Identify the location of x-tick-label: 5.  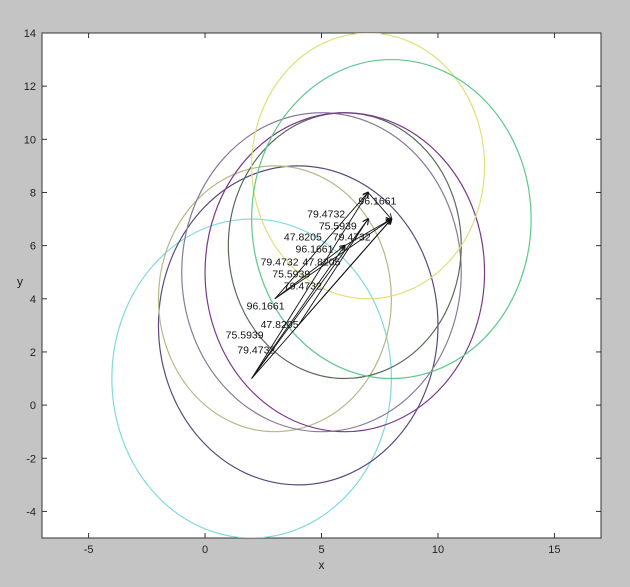
(321, 550).